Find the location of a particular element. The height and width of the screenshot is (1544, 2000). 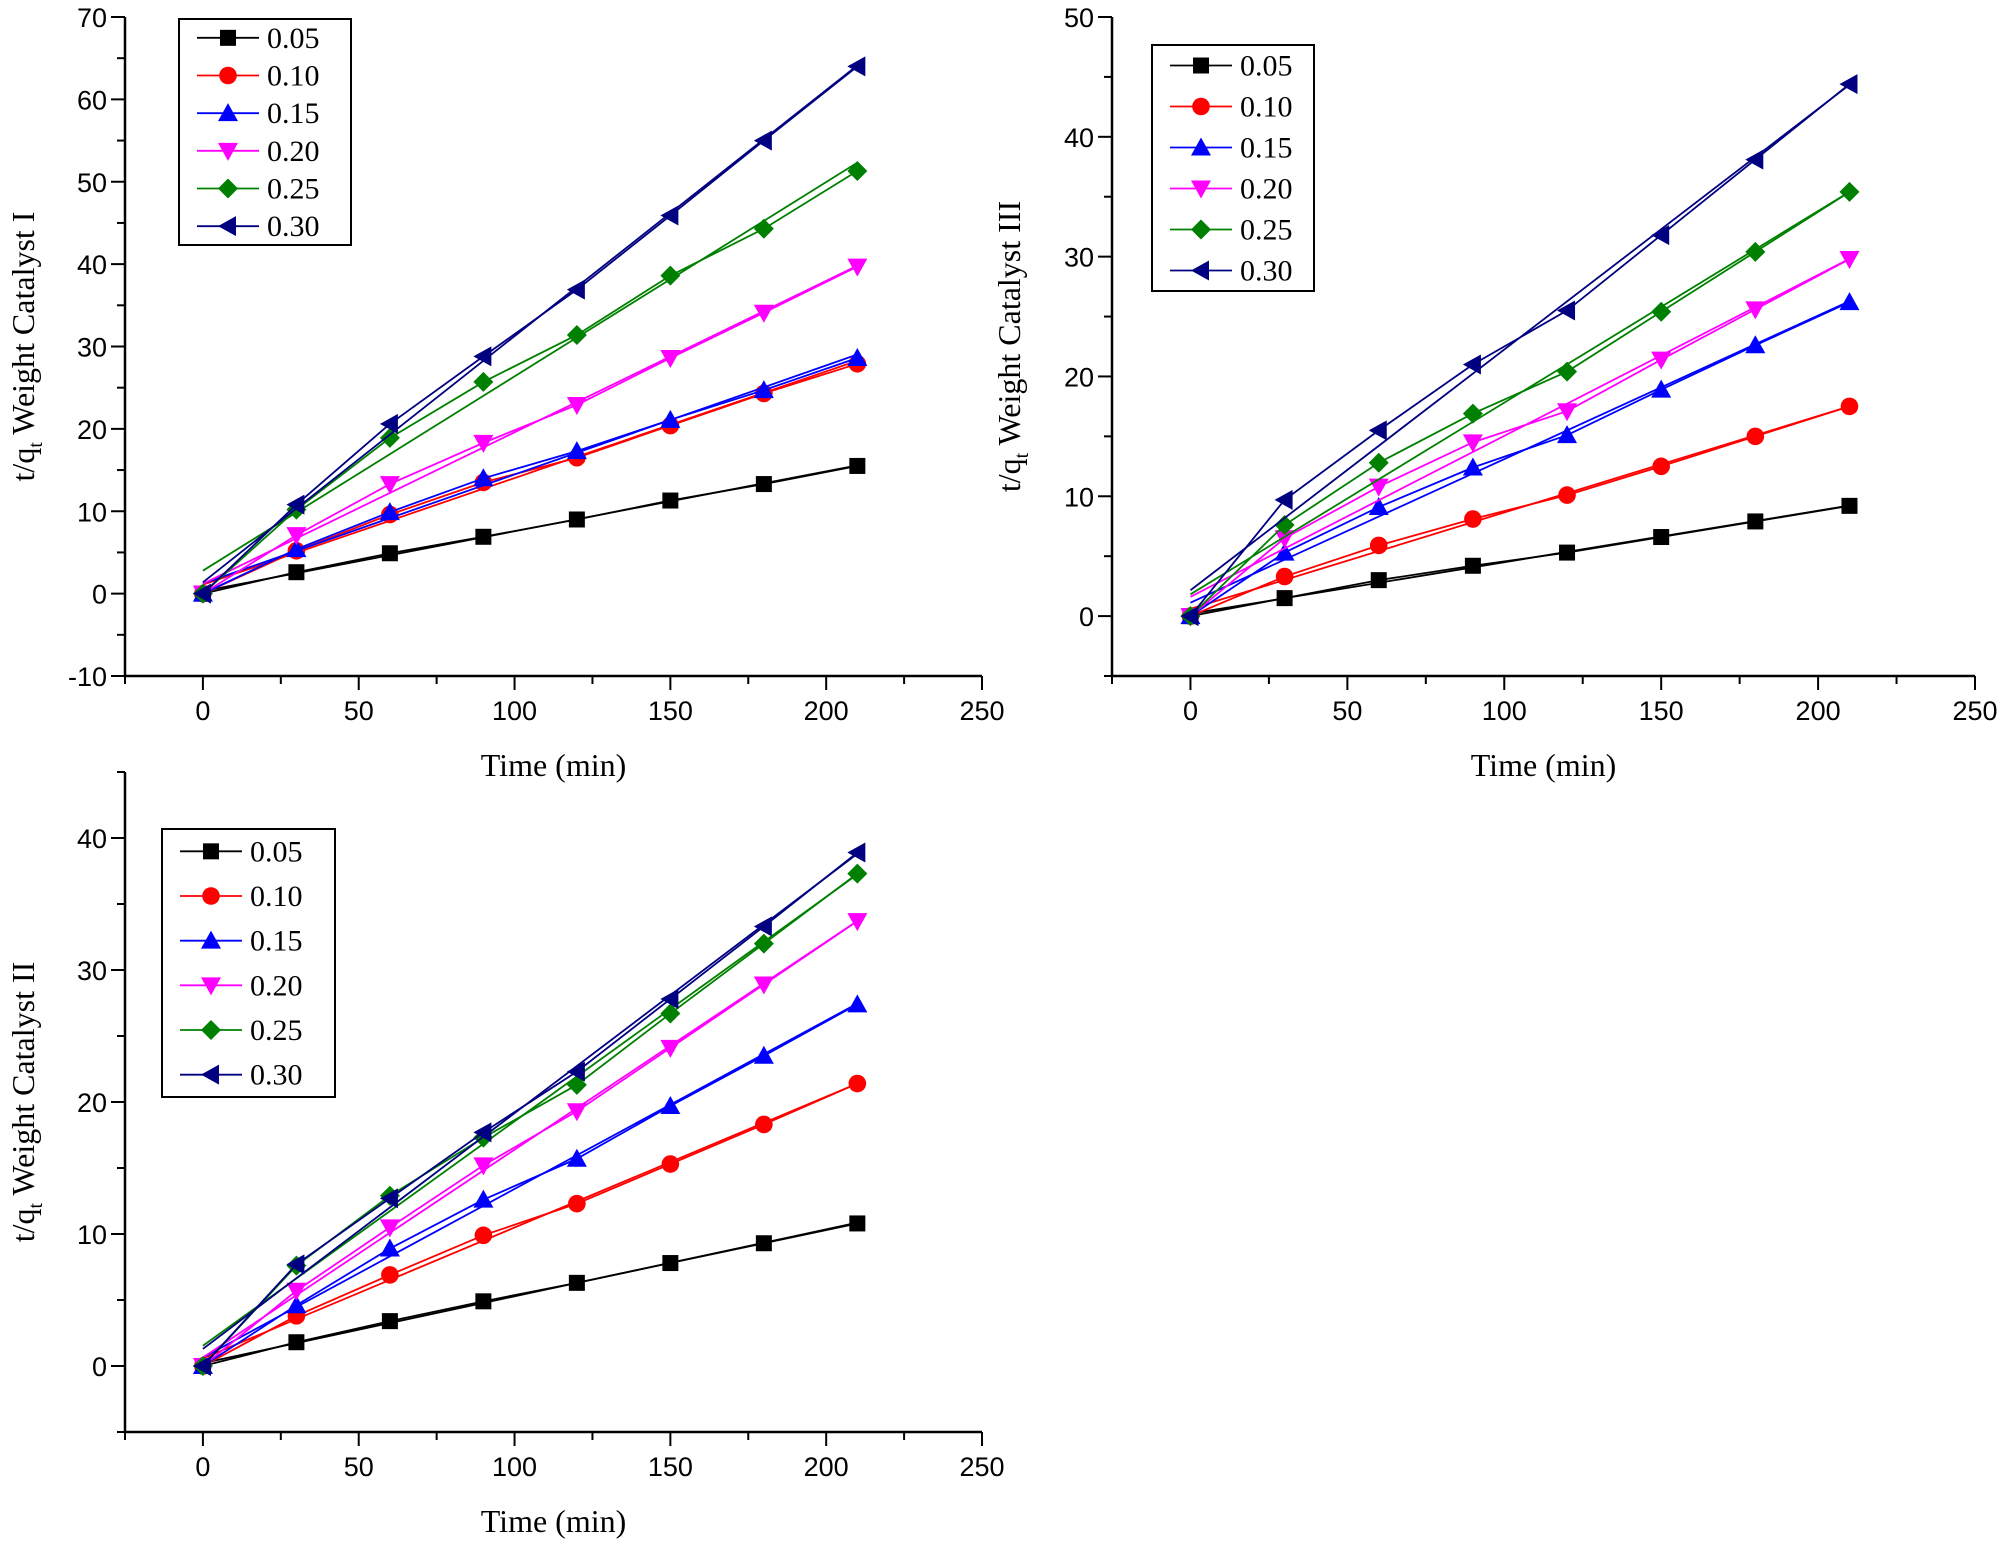

legend-item: 0.20 is located at coordinates (258, 151).